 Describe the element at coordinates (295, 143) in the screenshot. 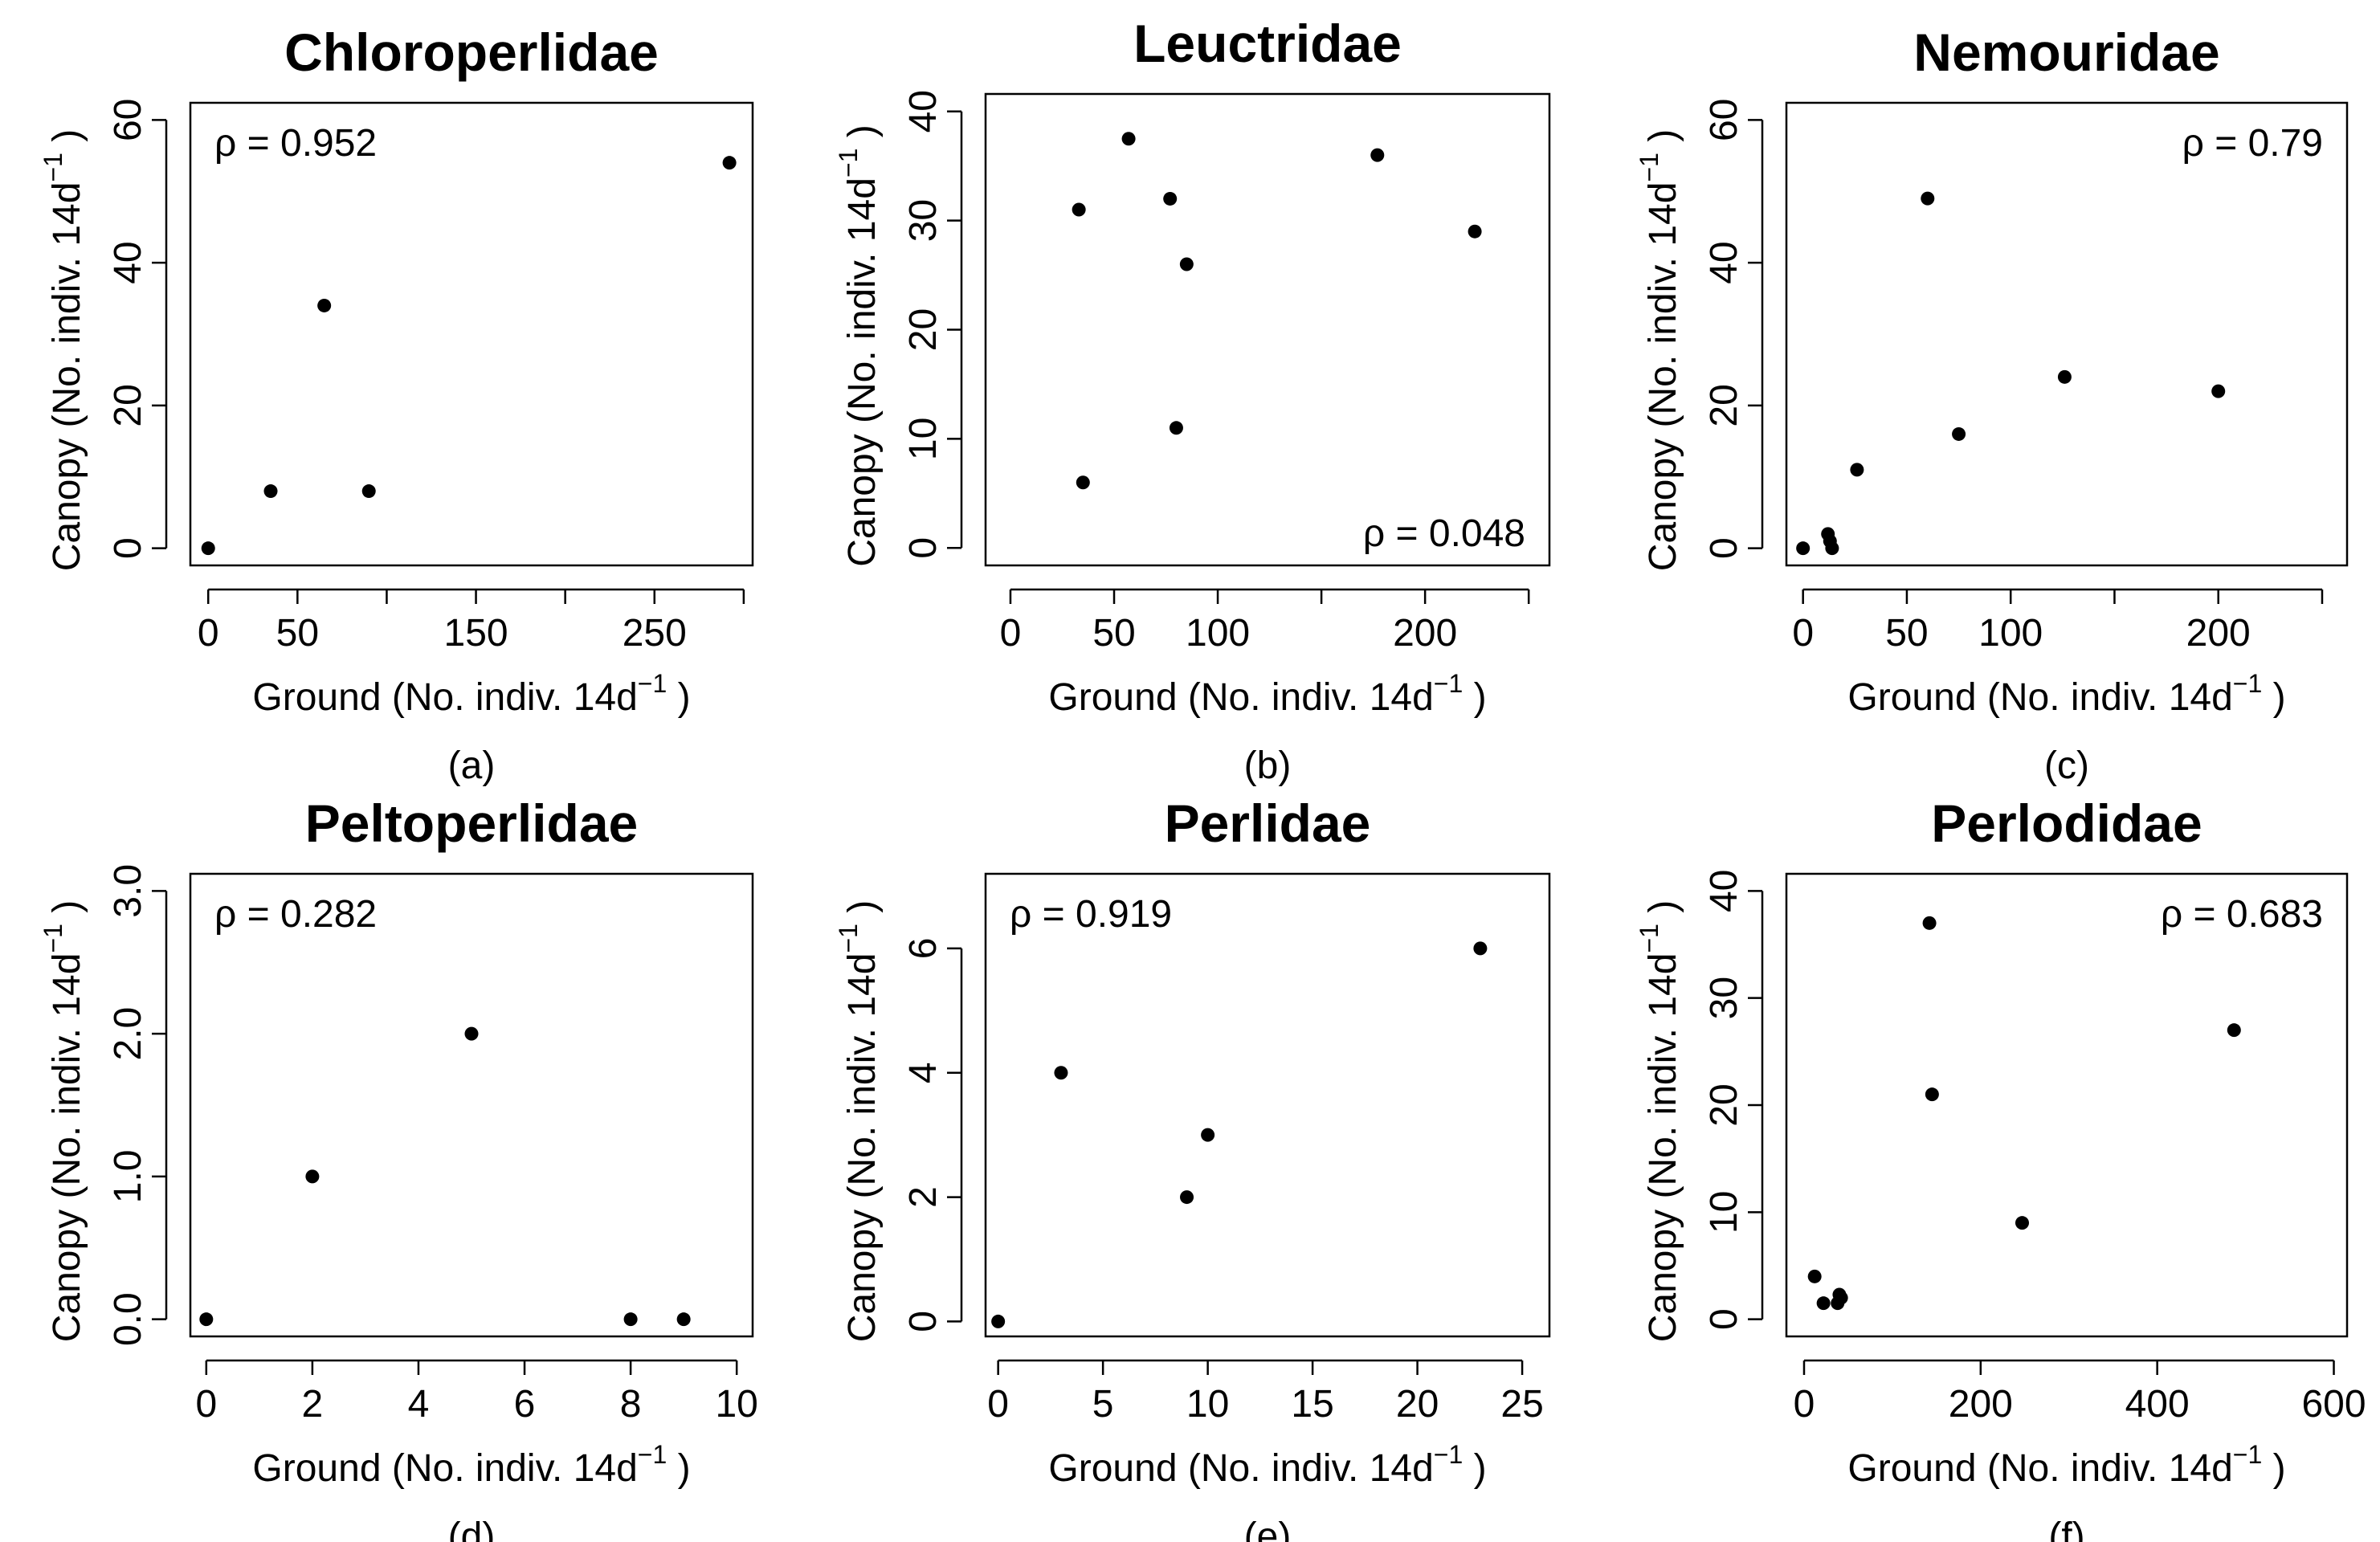

I see `rho-annotation: ρ = 0.952` at that location.